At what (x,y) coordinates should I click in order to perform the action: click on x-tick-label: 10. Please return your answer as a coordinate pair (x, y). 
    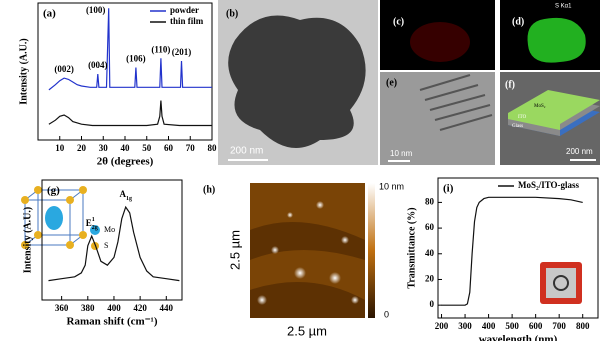
    Looking at the image, I should click on (60, 148).